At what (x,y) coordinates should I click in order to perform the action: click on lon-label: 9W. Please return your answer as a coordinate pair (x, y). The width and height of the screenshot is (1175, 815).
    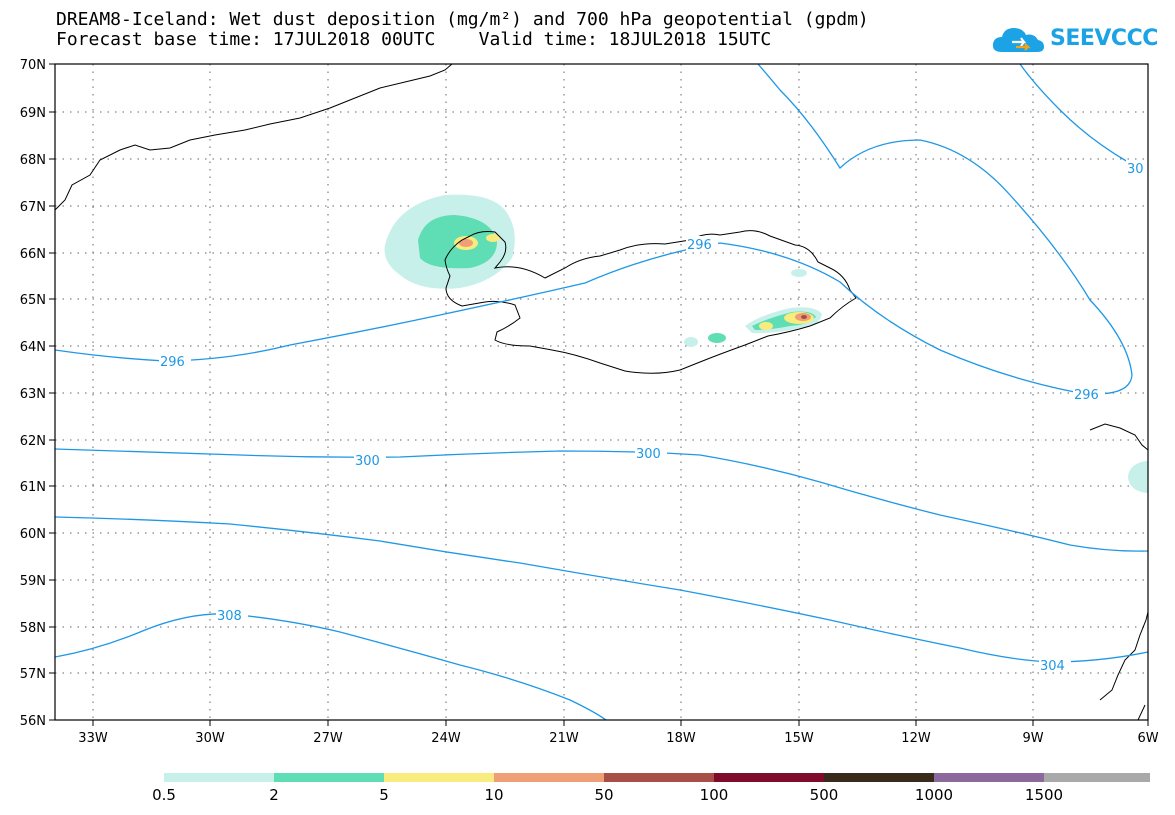
    Looking at the image, I should click on (1032, 738).